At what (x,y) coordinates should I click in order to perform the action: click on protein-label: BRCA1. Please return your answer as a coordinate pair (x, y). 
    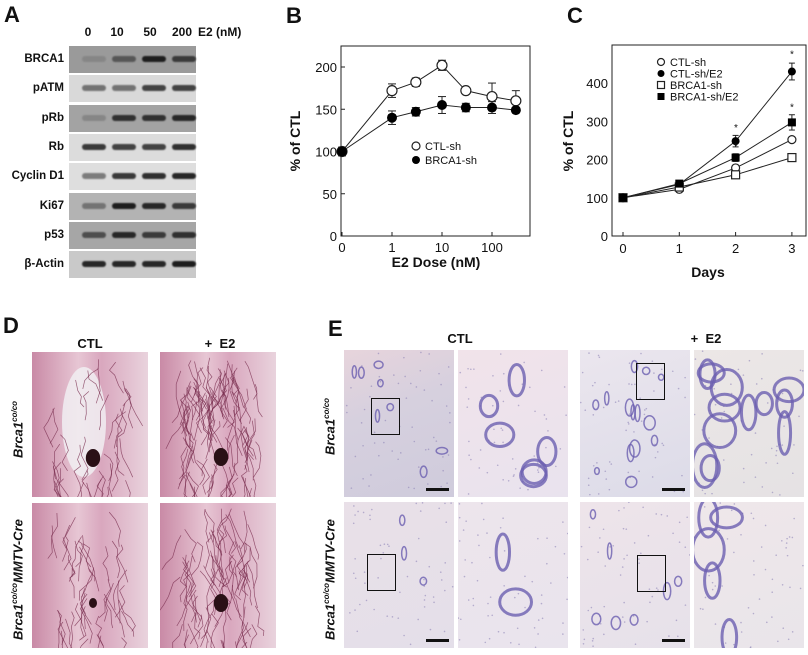
    Looking at the image, I should click on (44, 59).